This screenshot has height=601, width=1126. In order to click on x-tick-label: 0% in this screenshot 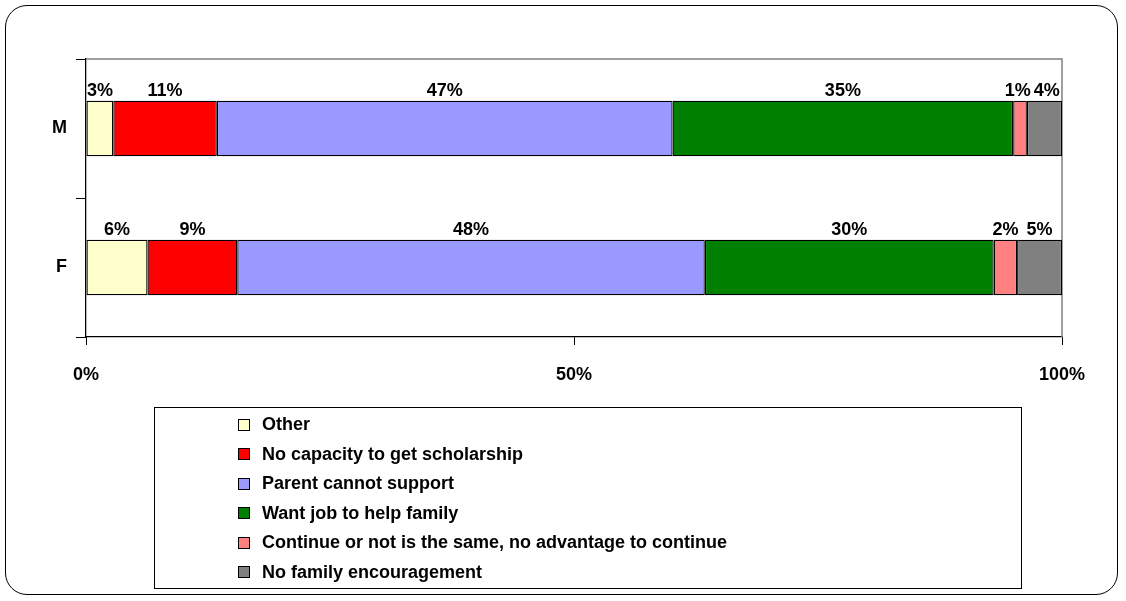, I will do `click(86, 373)`.